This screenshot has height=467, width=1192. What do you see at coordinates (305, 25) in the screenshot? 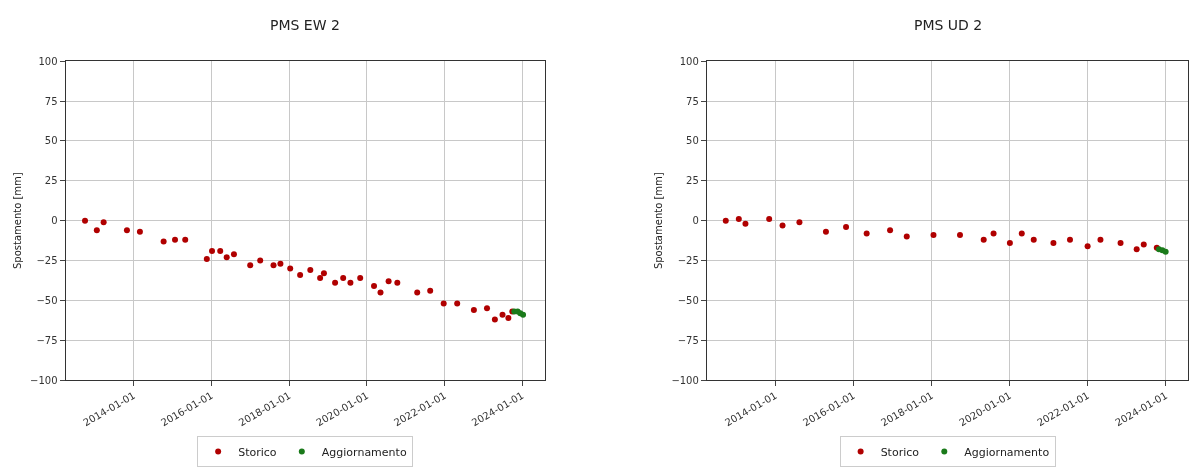
I see `chart-title: PMS EW 2` at bounding box center [305, 25].